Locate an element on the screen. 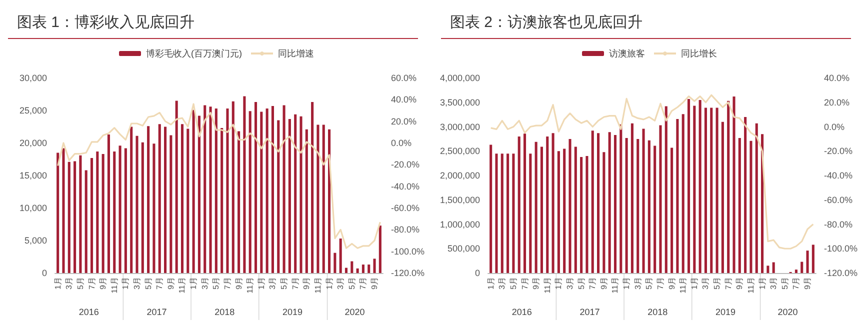 The image size is (866, 325). y-tick-label: 15,000 is located at coordinates (33, 175).